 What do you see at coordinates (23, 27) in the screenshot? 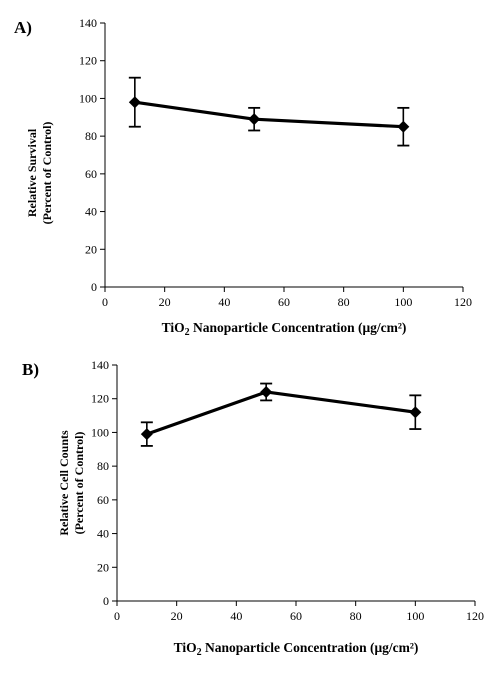
I see `panel-label: A)` at bounding box center [23, 27].